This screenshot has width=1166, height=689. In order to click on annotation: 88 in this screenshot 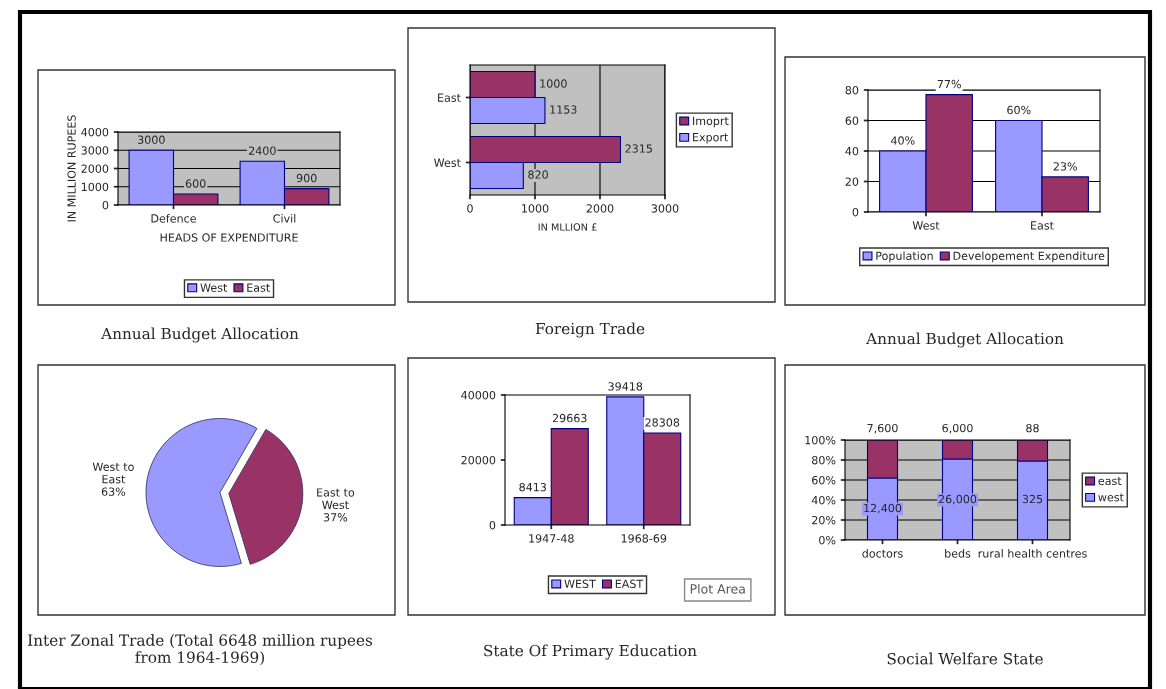, I will do `click(1032, 428)`.